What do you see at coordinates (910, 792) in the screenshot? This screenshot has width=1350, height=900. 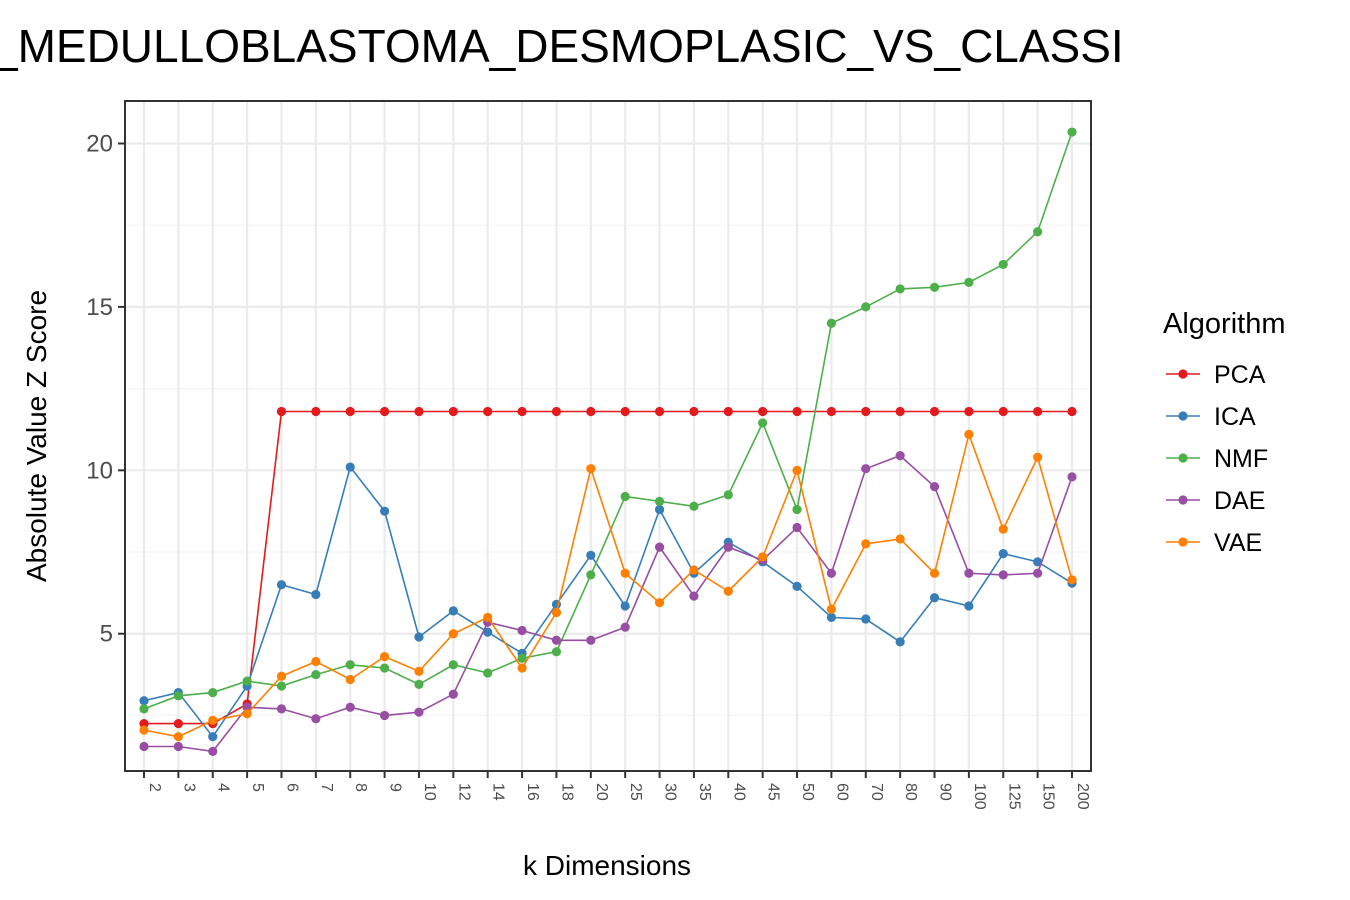 I see `x-tick-label: 80` at bounding box center [910, 792].